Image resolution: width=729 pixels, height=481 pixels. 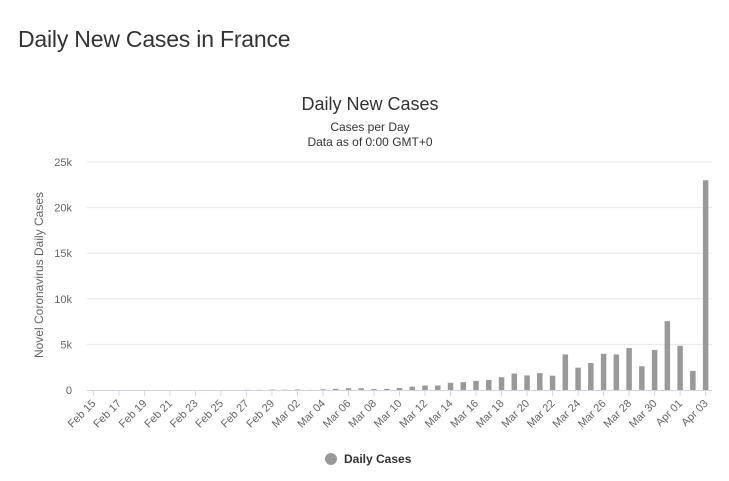 What do you see at coordinates (694, 413) in the screenshot?
I see `x-tick-label: Apr 03` at bounding box center [694, 413].